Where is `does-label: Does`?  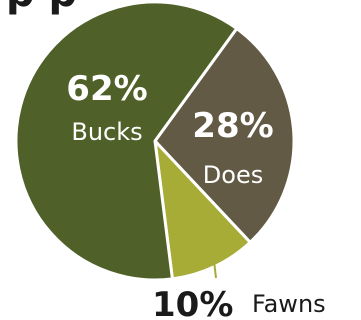 does-label: Does is located at coordinates (233, 175).